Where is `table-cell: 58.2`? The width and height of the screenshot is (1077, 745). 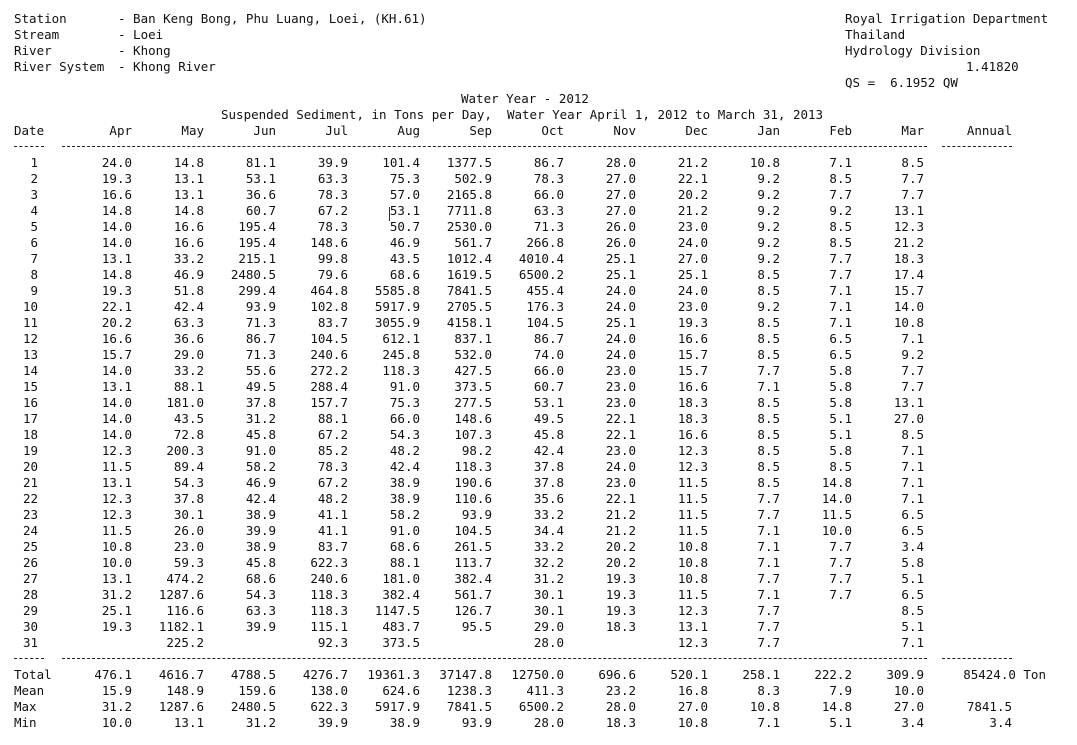 table-cell: 58.2 is located at coordinates (404, 514).